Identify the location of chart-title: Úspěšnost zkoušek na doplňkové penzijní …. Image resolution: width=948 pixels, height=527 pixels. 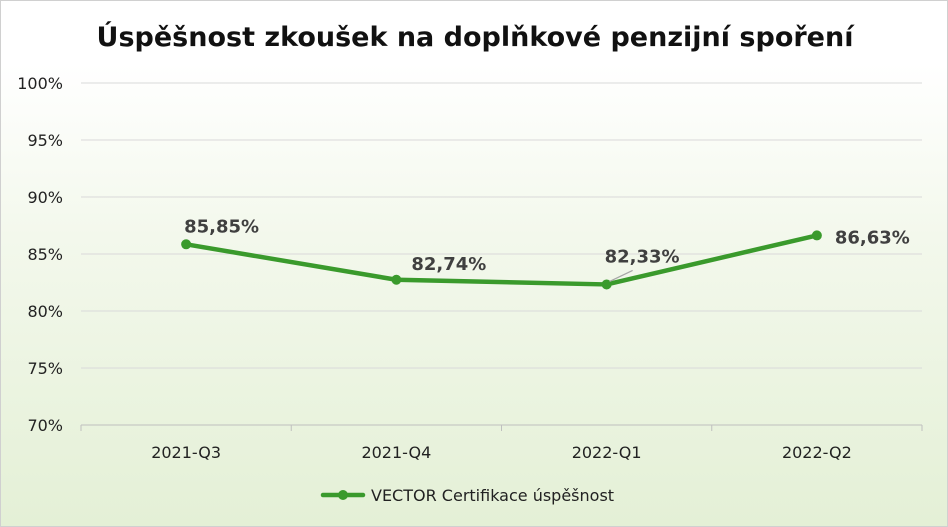
(476, 37).